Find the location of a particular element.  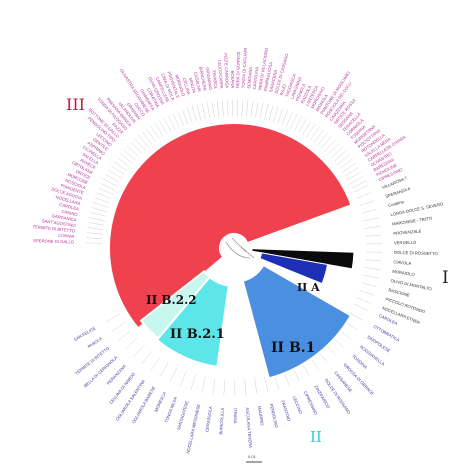

leaf-label: RAJO is located at coordinates (283, 89).